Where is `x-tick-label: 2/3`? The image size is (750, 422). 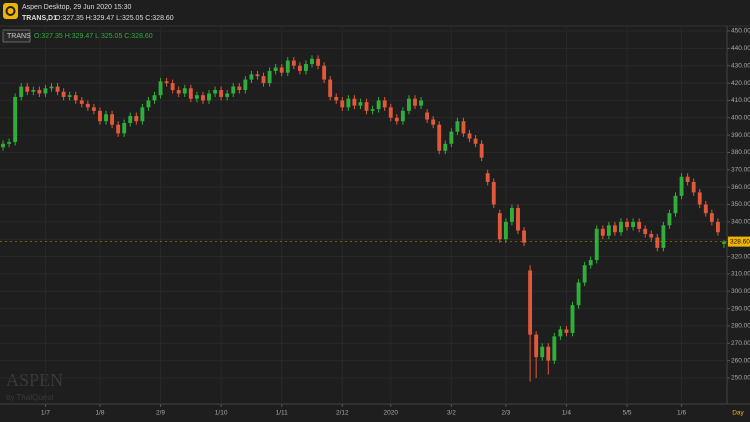
x-tick-label: 2/3 is located at coordinates (505, 413).